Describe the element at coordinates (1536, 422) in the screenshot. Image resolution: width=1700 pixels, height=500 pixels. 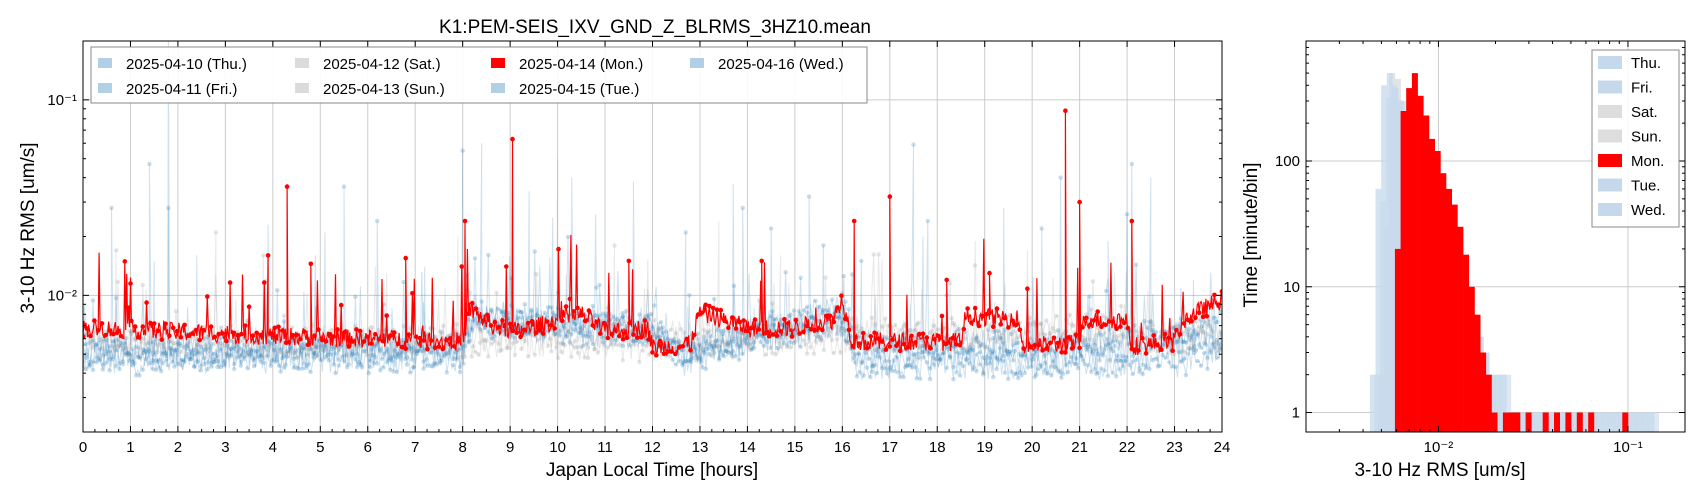
I see `weekday-bar` at that location.